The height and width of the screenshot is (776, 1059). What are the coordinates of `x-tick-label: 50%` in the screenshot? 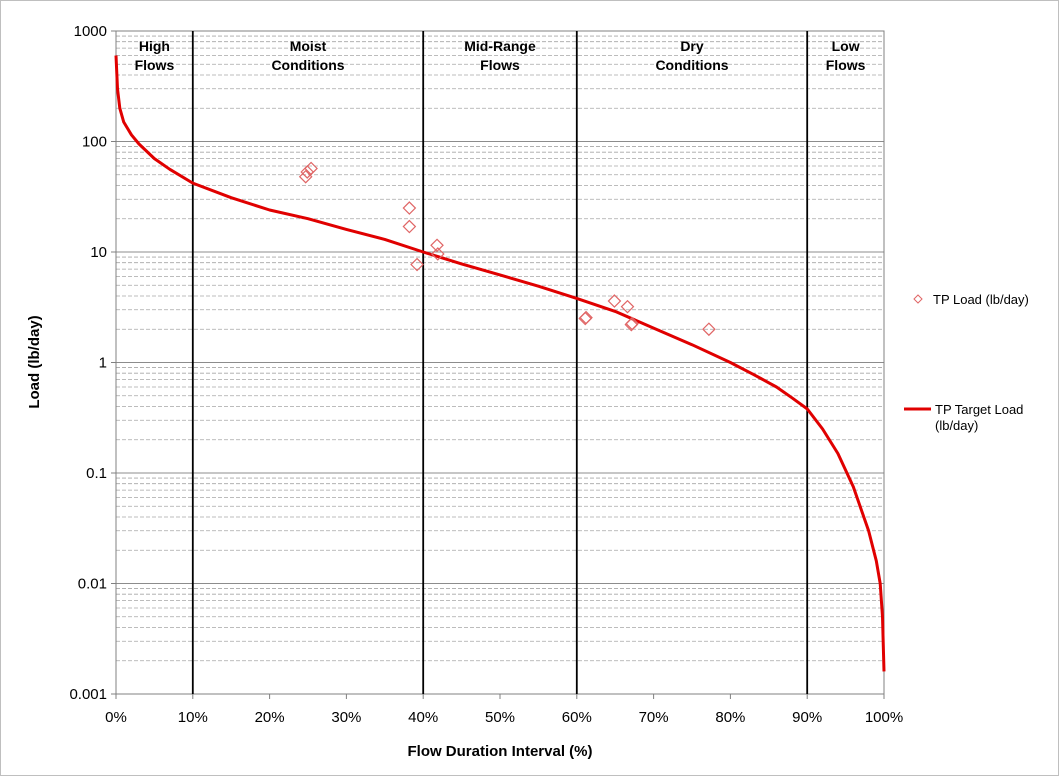 It's located at (500, 717).